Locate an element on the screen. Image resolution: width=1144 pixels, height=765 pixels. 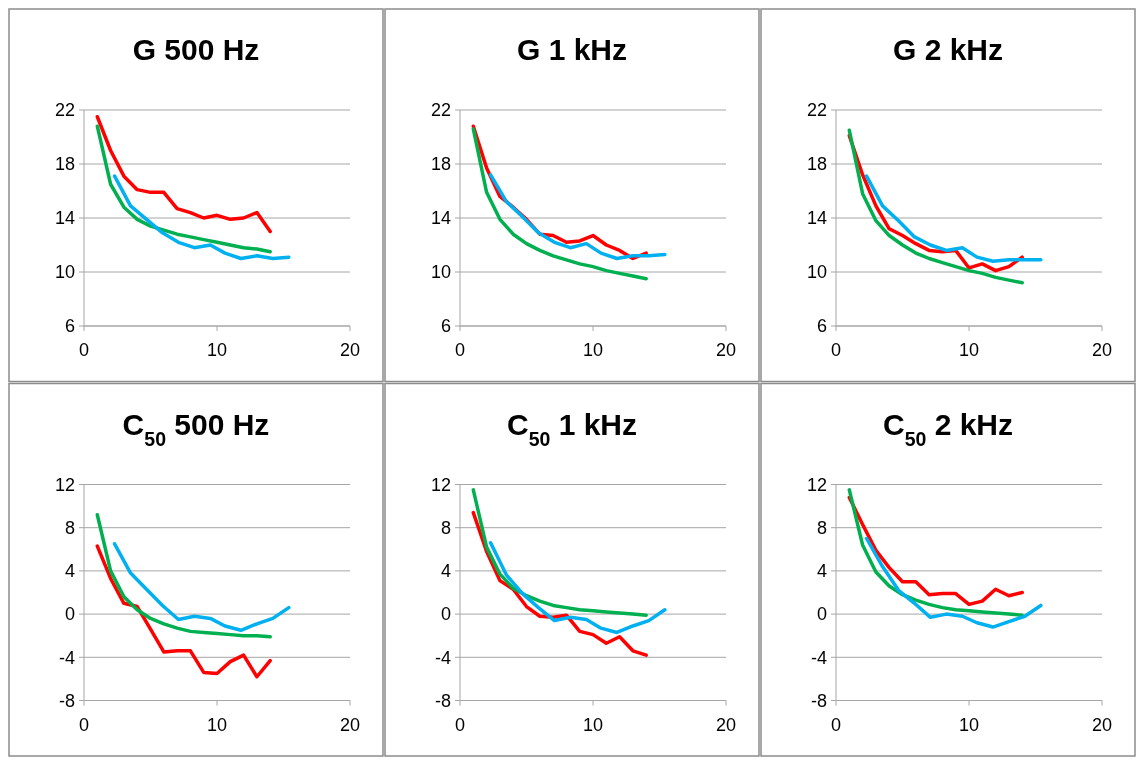
chart-title: G 500 Hz is located at coordinates (196, 49).